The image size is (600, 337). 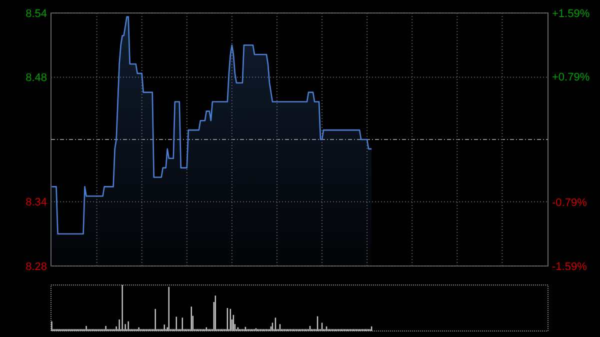 I want to click on y2-tick-label: -1.59%, so click(x=570, y=266).